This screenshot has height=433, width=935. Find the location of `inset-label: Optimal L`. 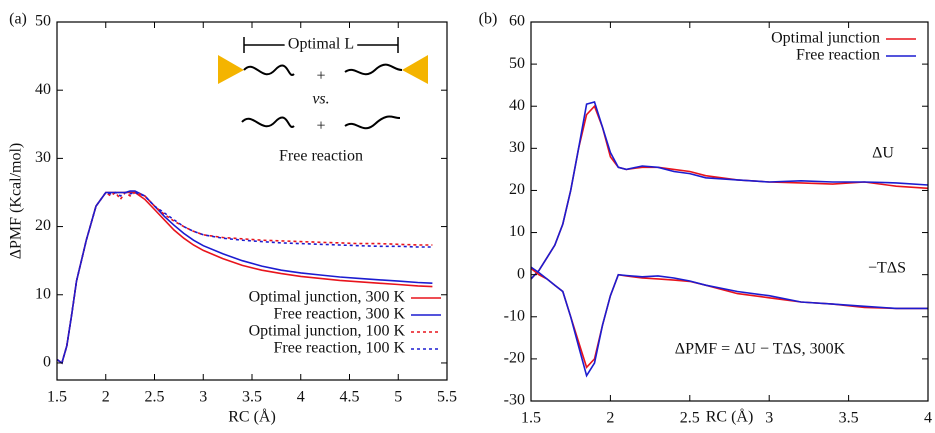

inset-label: Optimal L is located at coordinates (321, 44).